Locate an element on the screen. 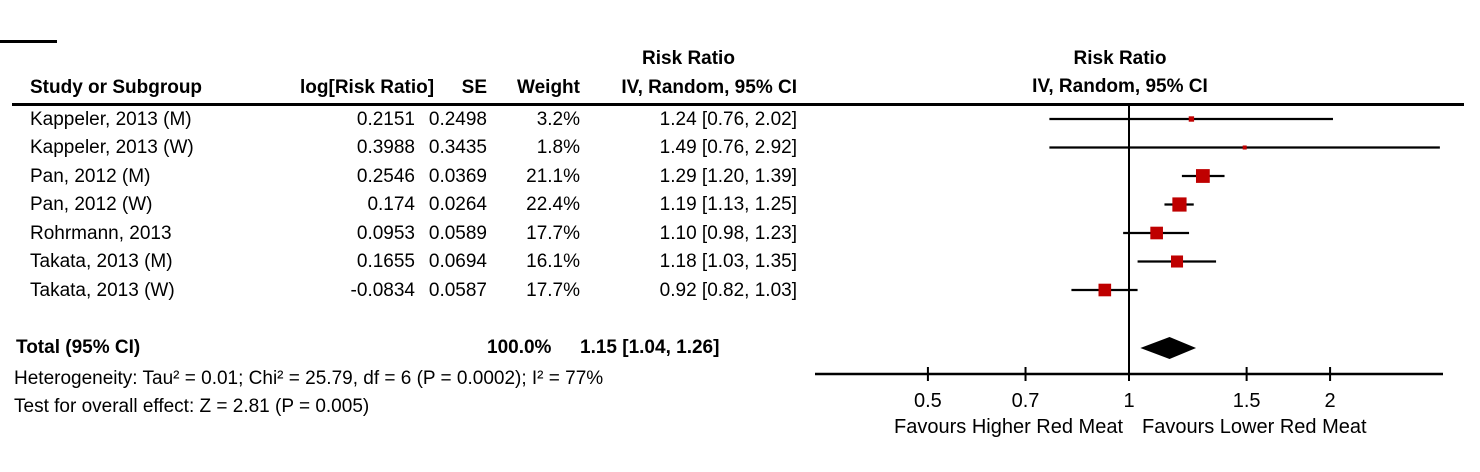  se-value: 0.0587 is located at coordinates (457, 290).